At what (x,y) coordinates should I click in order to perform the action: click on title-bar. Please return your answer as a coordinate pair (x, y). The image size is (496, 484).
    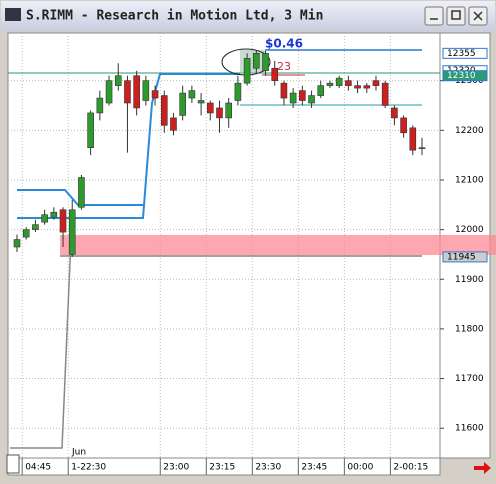
    Looking at the image, I should click on (248, 16).